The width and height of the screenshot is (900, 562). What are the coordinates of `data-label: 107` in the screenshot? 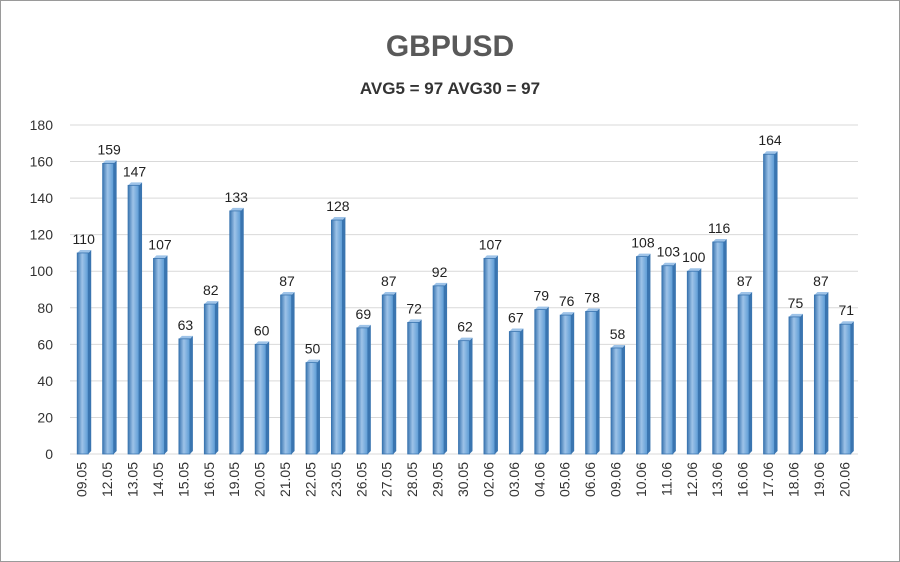 It's located at (160, 244).